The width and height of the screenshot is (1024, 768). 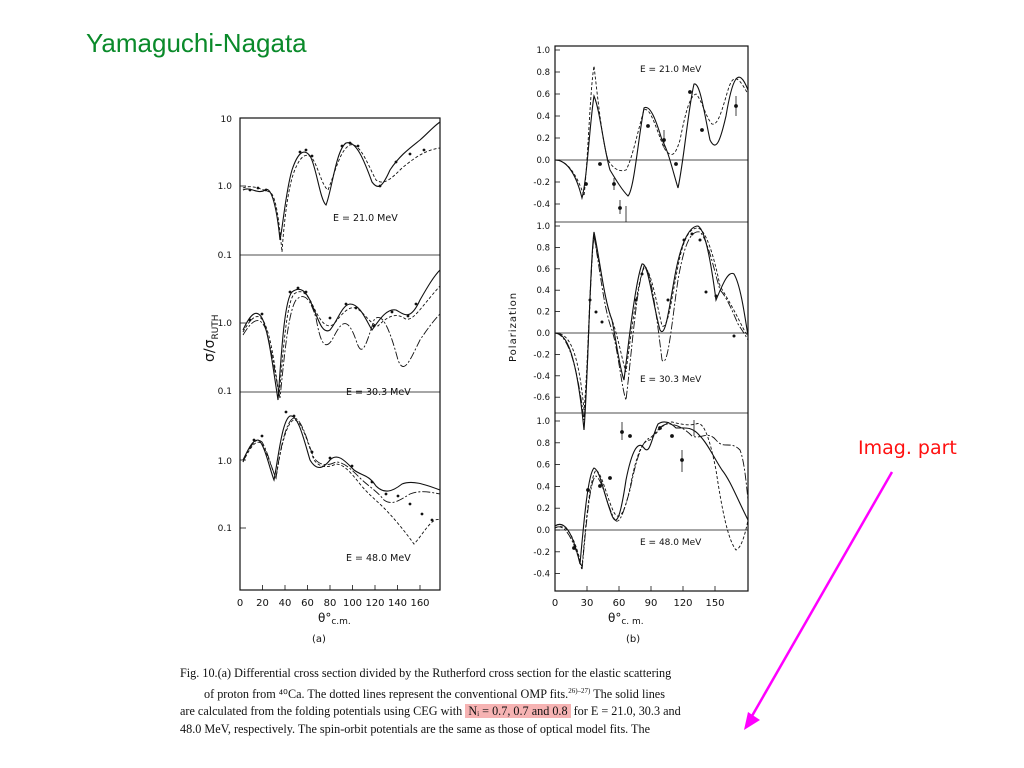 What do you see at coordinates (651, 603) in the screenshot?
I see `b-xtick-label: 90` at bounding box center [651, 603].